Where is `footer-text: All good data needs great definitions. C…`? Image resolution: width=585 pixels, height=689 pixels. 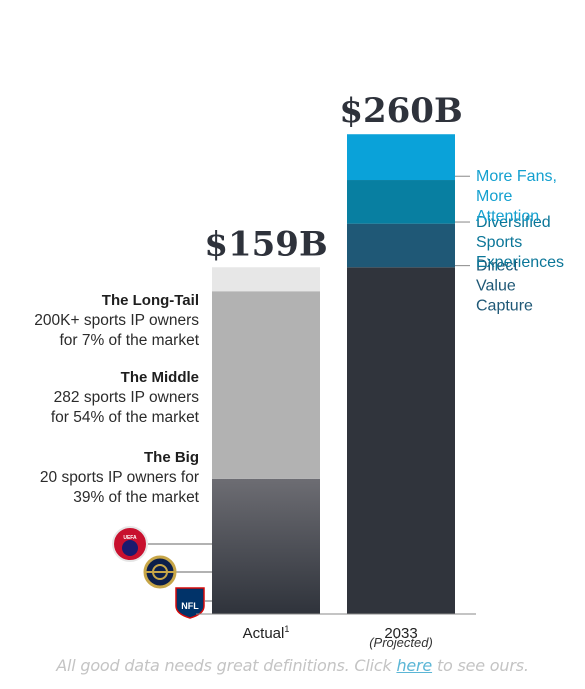
footer-text: All good data needs great definitions. C… is located at coordinates (226, 665).